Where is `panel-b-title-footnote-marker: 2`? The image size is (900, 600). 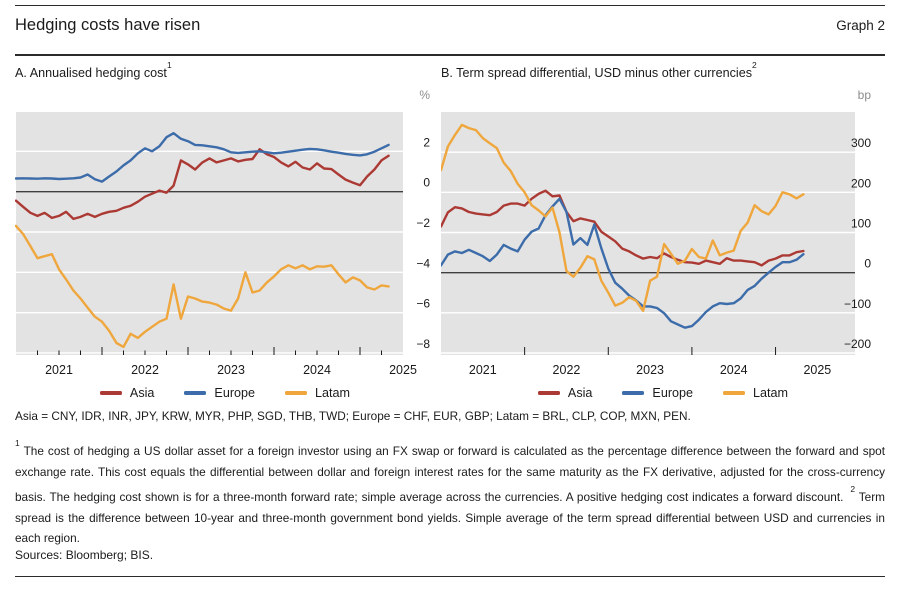
panel-b-title-footnote-marker: 2 is located at coordinates (754, 65).